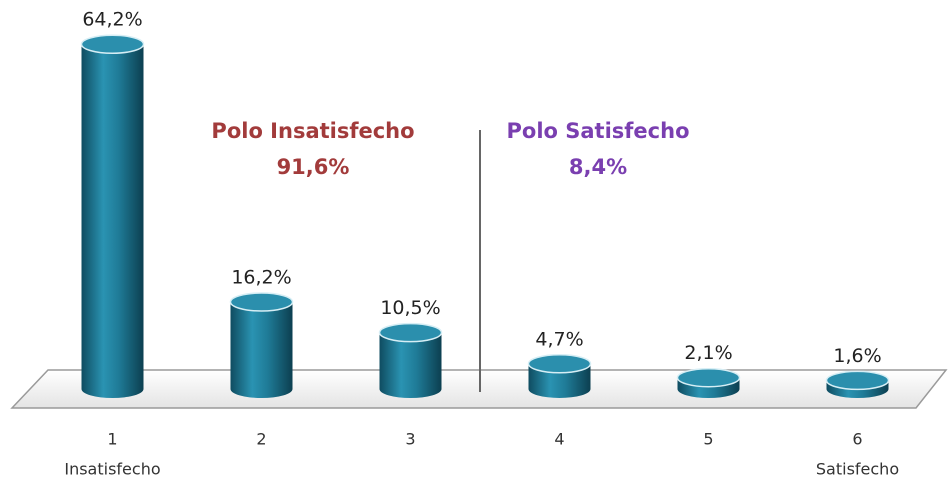 The height and width of the screenshot is (485, 948). What do you see at coordinates (261, 278) in the screenshot?
I see `value-label: 16,2%` at bounding box center [261, 278].